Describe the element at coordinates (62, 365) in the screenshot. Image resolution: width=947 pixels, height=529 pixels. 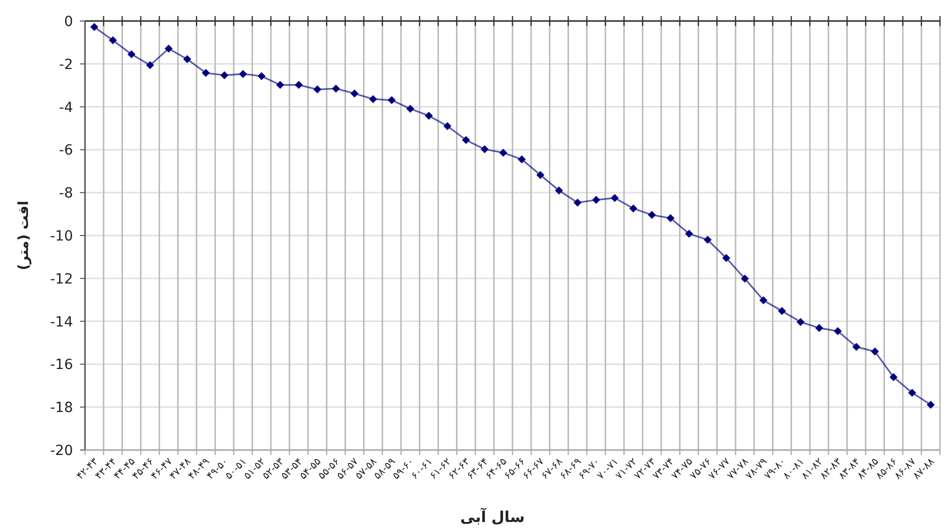
I see `y-tick-label: -16` at that location.